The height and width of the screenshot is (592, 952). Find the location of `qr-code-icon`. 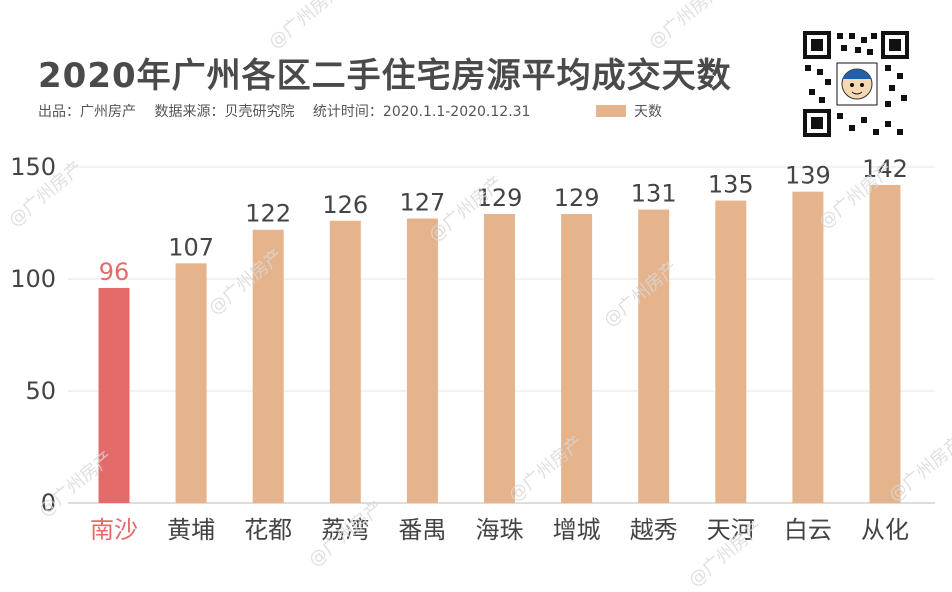

qr-code-icon is located at coordinates (856, 84).